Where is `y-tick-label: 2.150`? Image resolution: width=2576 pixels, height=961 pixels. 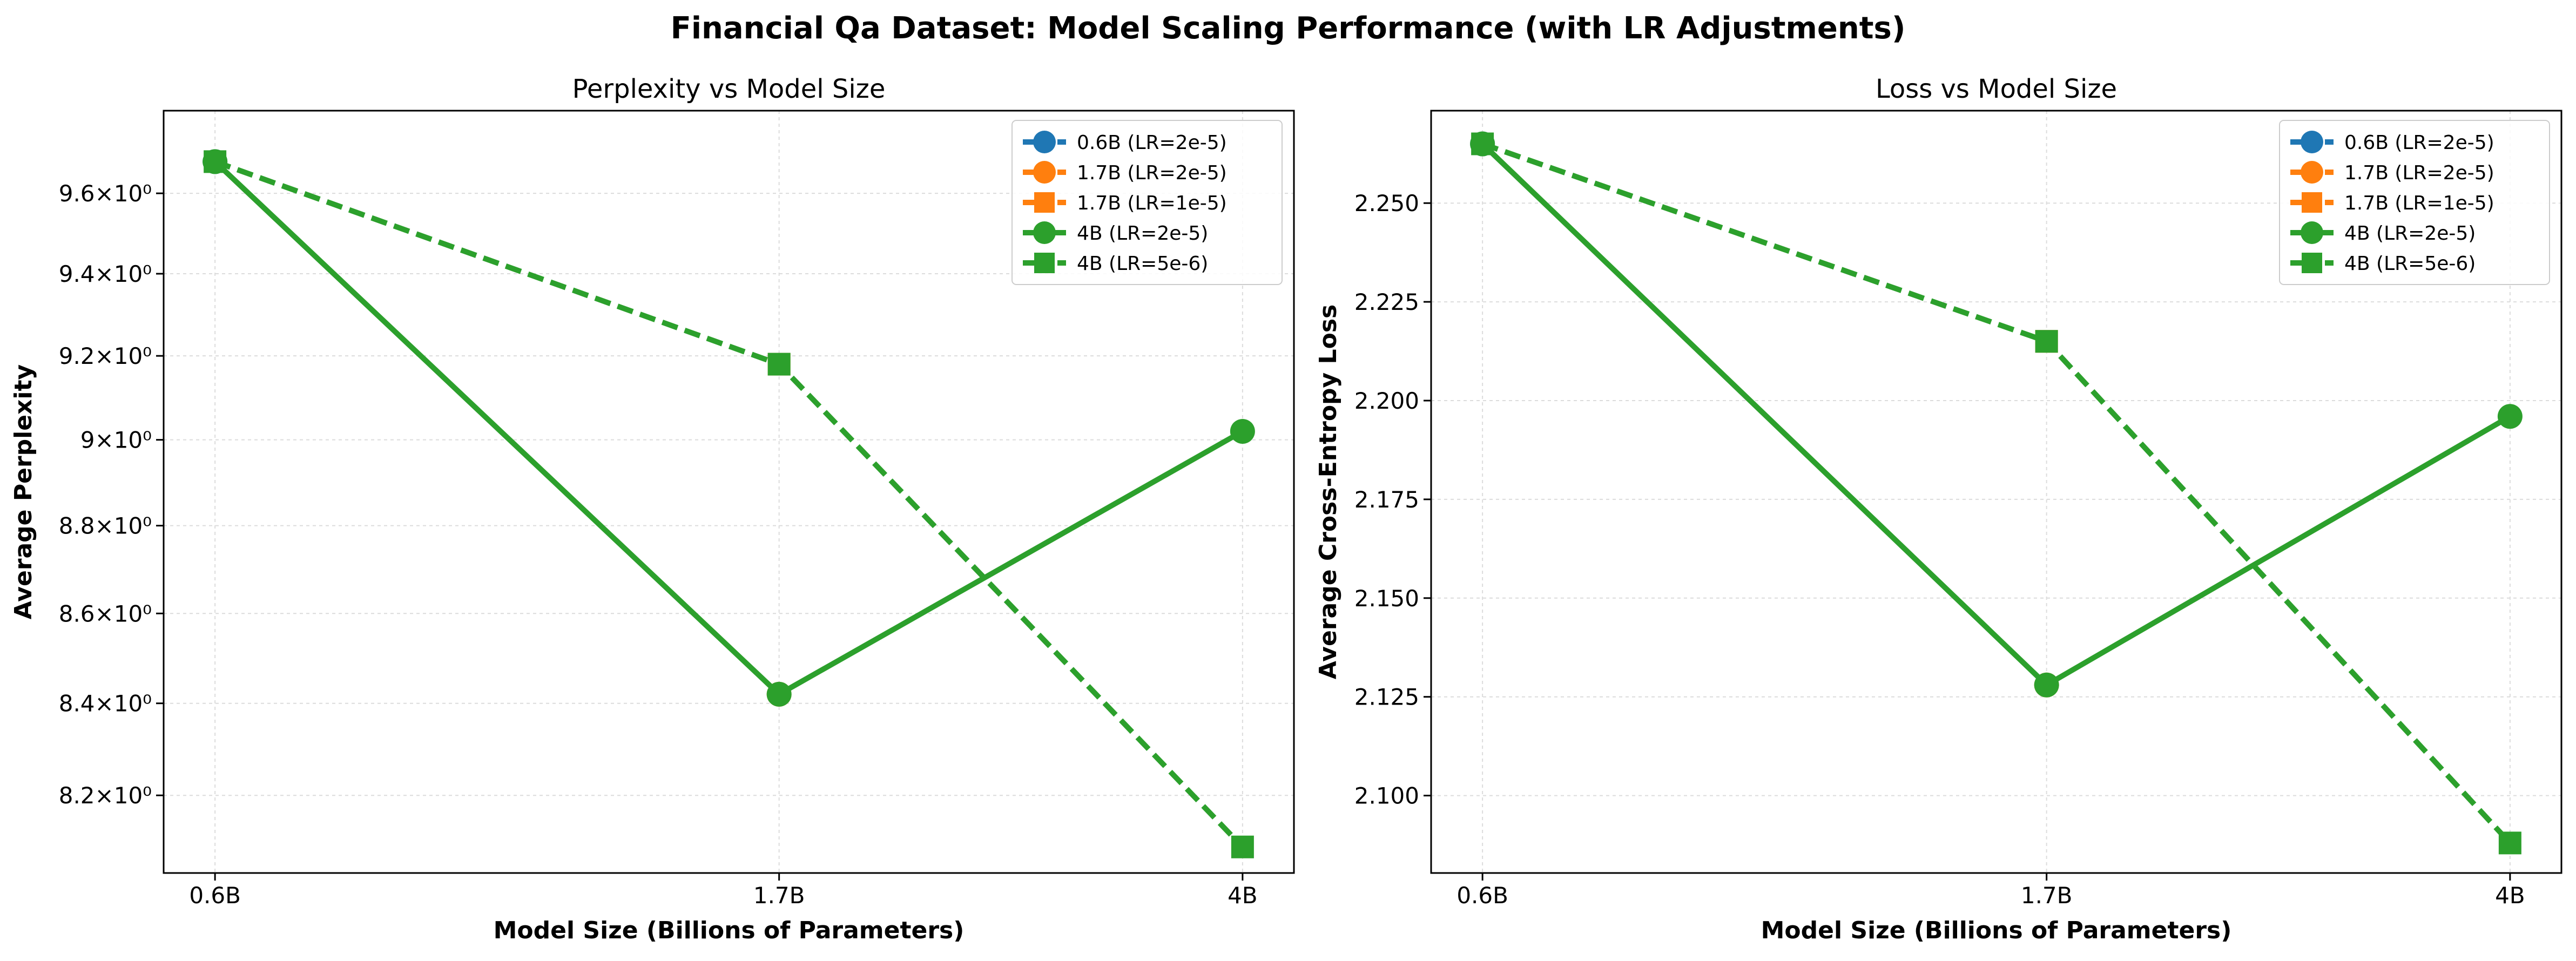 y-tick-label: 2.150 is located at coordinates (1386, 598).